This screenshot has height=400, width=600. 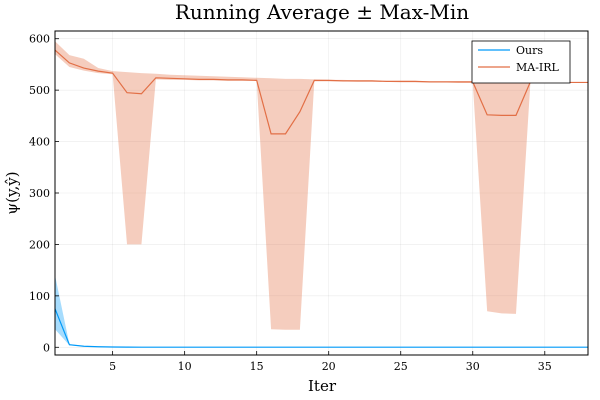 What do you see at coordinates (112, 366) in the screenshot?
I see `x-tick-label: 5` at bounding box center [112, 366].